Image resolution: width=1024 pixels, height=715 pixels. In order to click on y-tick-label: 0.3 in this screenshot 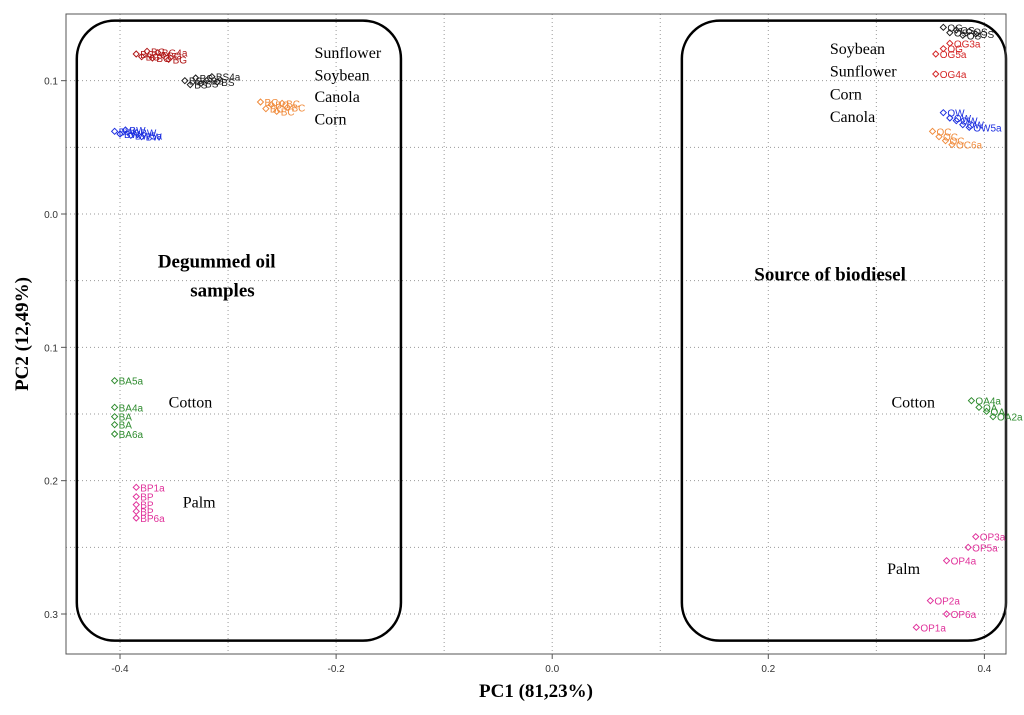, I will do `click(51, 615)`.